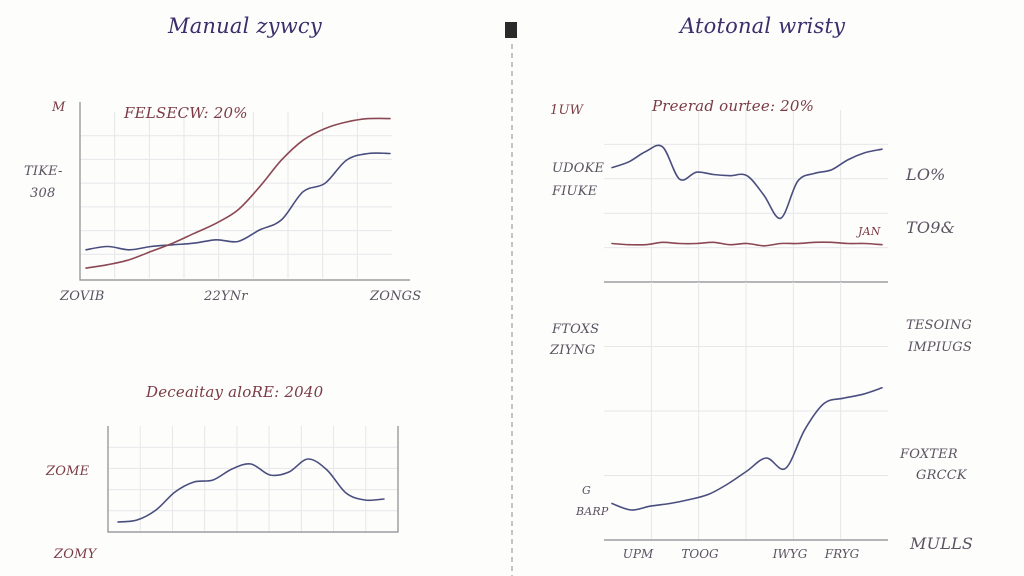  Describe the element at coordinates (942, 543) in the screenshot. I see `rb-x-label-right: MULLS` at that location.